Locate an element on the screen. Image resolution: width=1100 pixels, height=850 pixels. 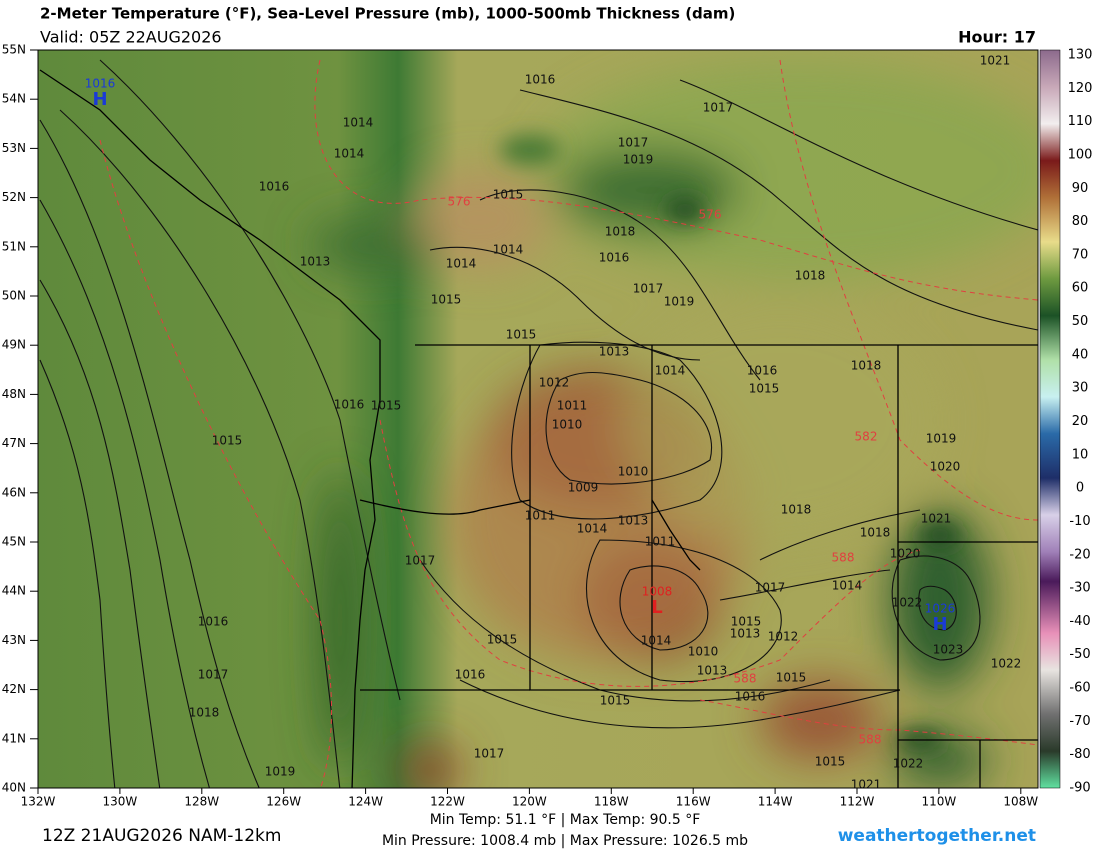
lon-label: 126W is located at coordinates (283, 802).